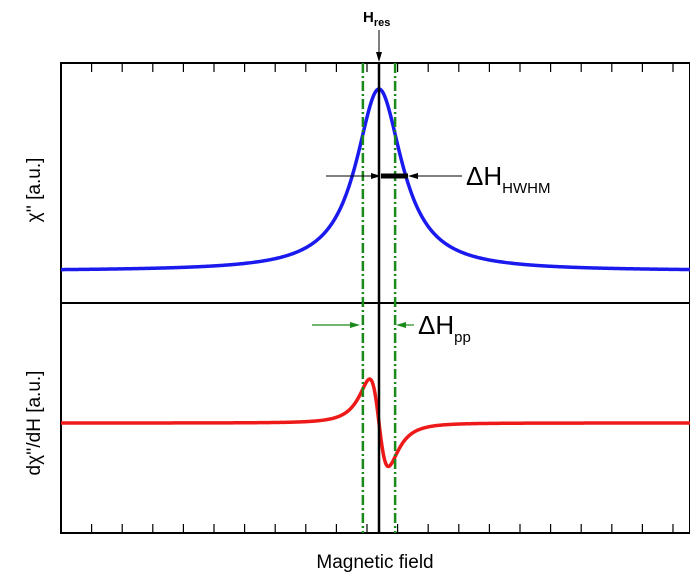  Describe the element at coordinates (508, 179) in the screenshot. I see `hwhm-label: ΔHHWHM` at that location.